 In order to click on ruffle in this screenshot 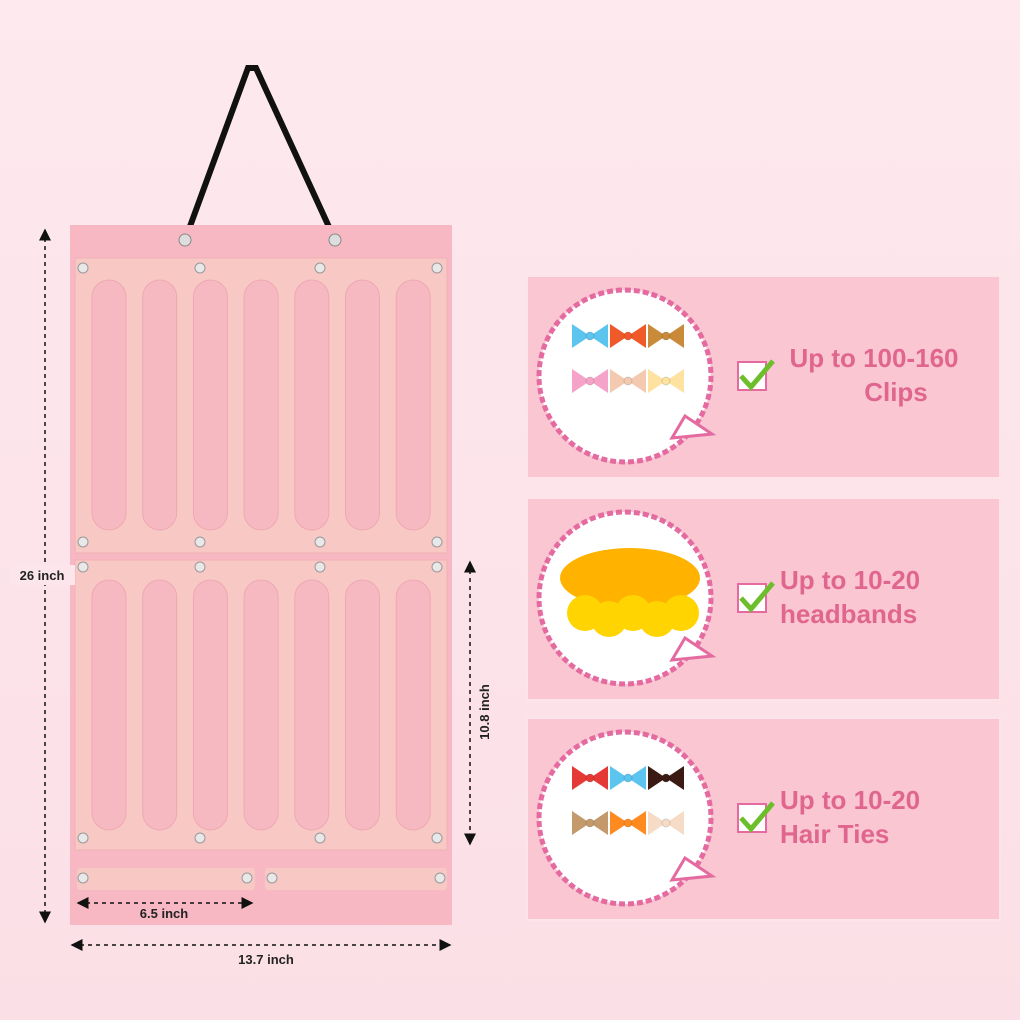, I will do `click(681, 613)`.